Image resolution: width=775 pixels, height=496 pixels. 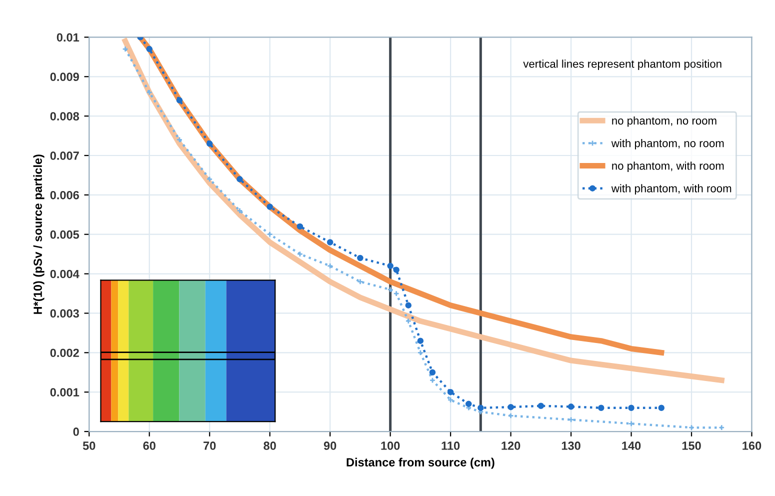 What do you see at coordinates (664, 121) in the screenshot?
I see `legend-label: no phantom, no room` at bounding box center [664, 121].